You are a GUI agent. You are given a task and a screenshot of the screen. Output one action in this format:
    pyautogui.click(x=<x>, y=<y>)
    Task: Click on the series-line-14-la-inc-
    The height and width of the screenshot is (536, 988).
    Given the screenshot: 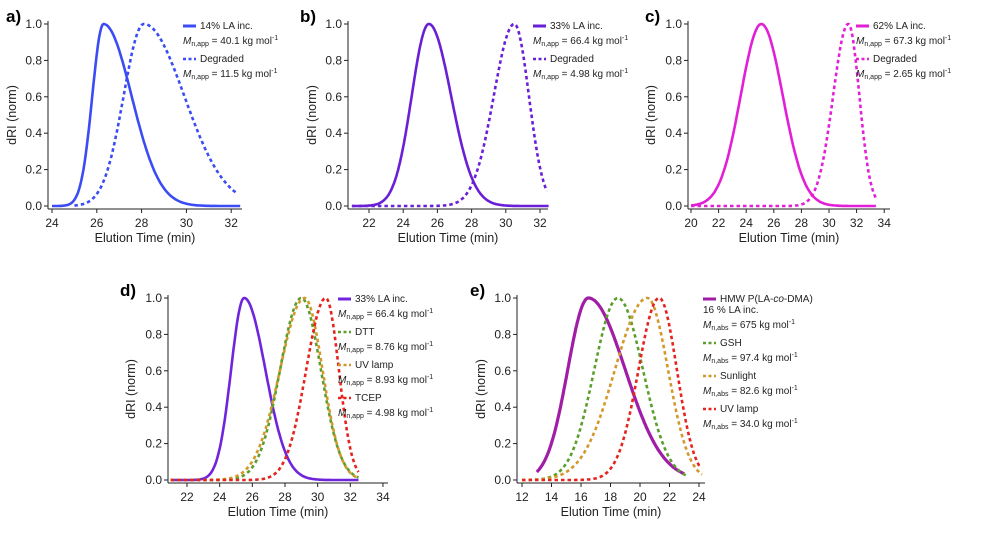 What is the action you would take?
    pyautogui.click(x=146, y=115)
    